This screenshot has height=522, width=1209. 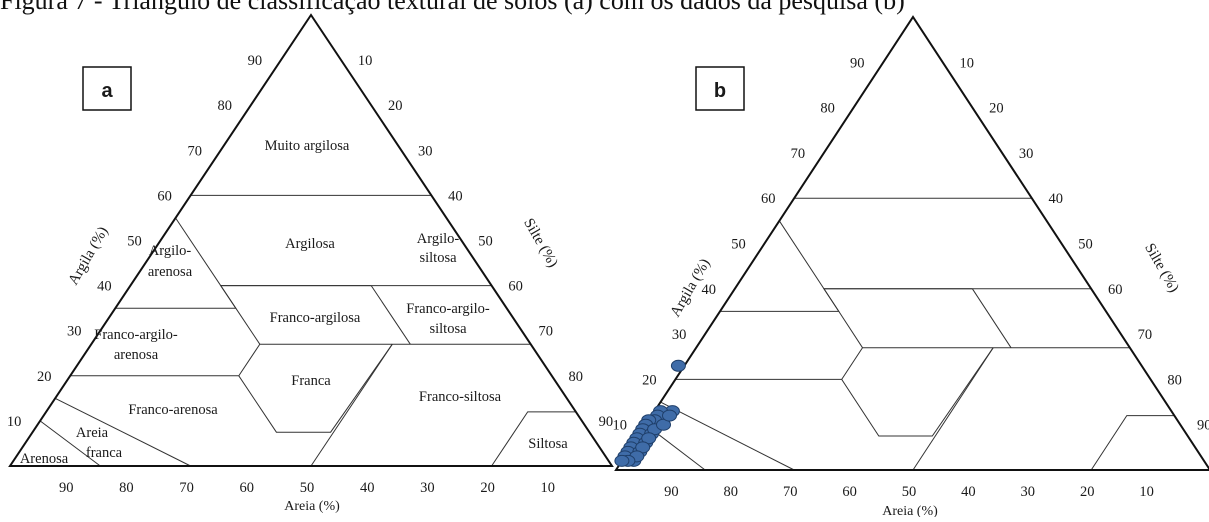 What do you see at coordinates (448, 309) in the screenshot?
I see `class-franco-argilo-siltosa-line1: Franco-argilo-` at bounding box center [448, 309].